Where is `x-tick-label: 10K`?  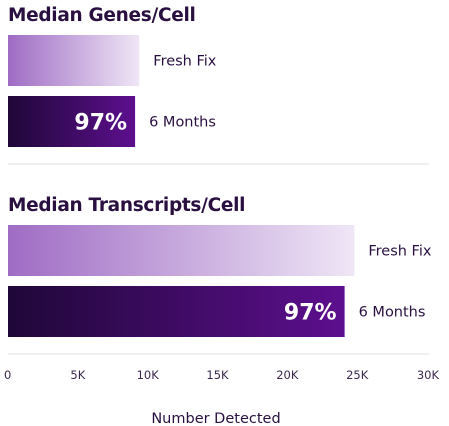 x-tick-label: 10K is located at coordinates (148, 375).